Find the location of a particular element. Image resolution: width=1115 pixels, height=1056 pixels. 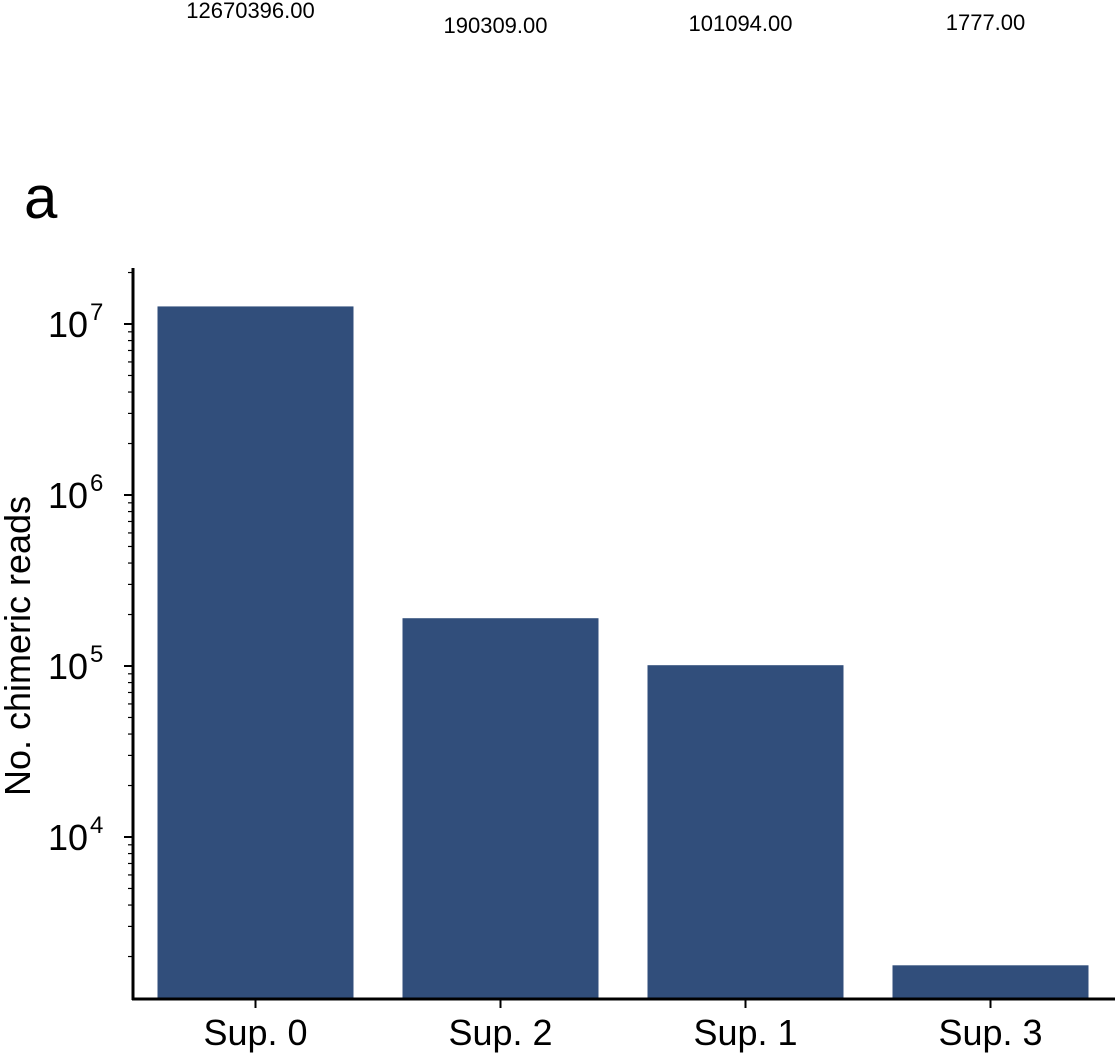

y-tick-labels: 10⁴ 10⁵ 10⁶ 10⁷ is located at coordinates (75, 578).